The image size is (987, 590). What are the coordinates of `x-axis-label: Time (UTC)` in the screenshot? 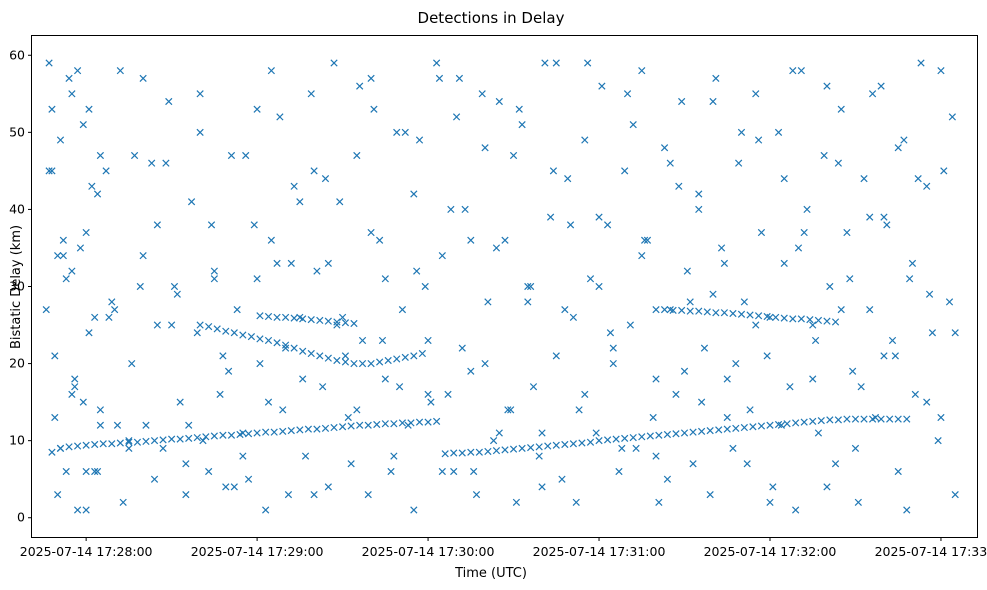 It's located at (490, 573).